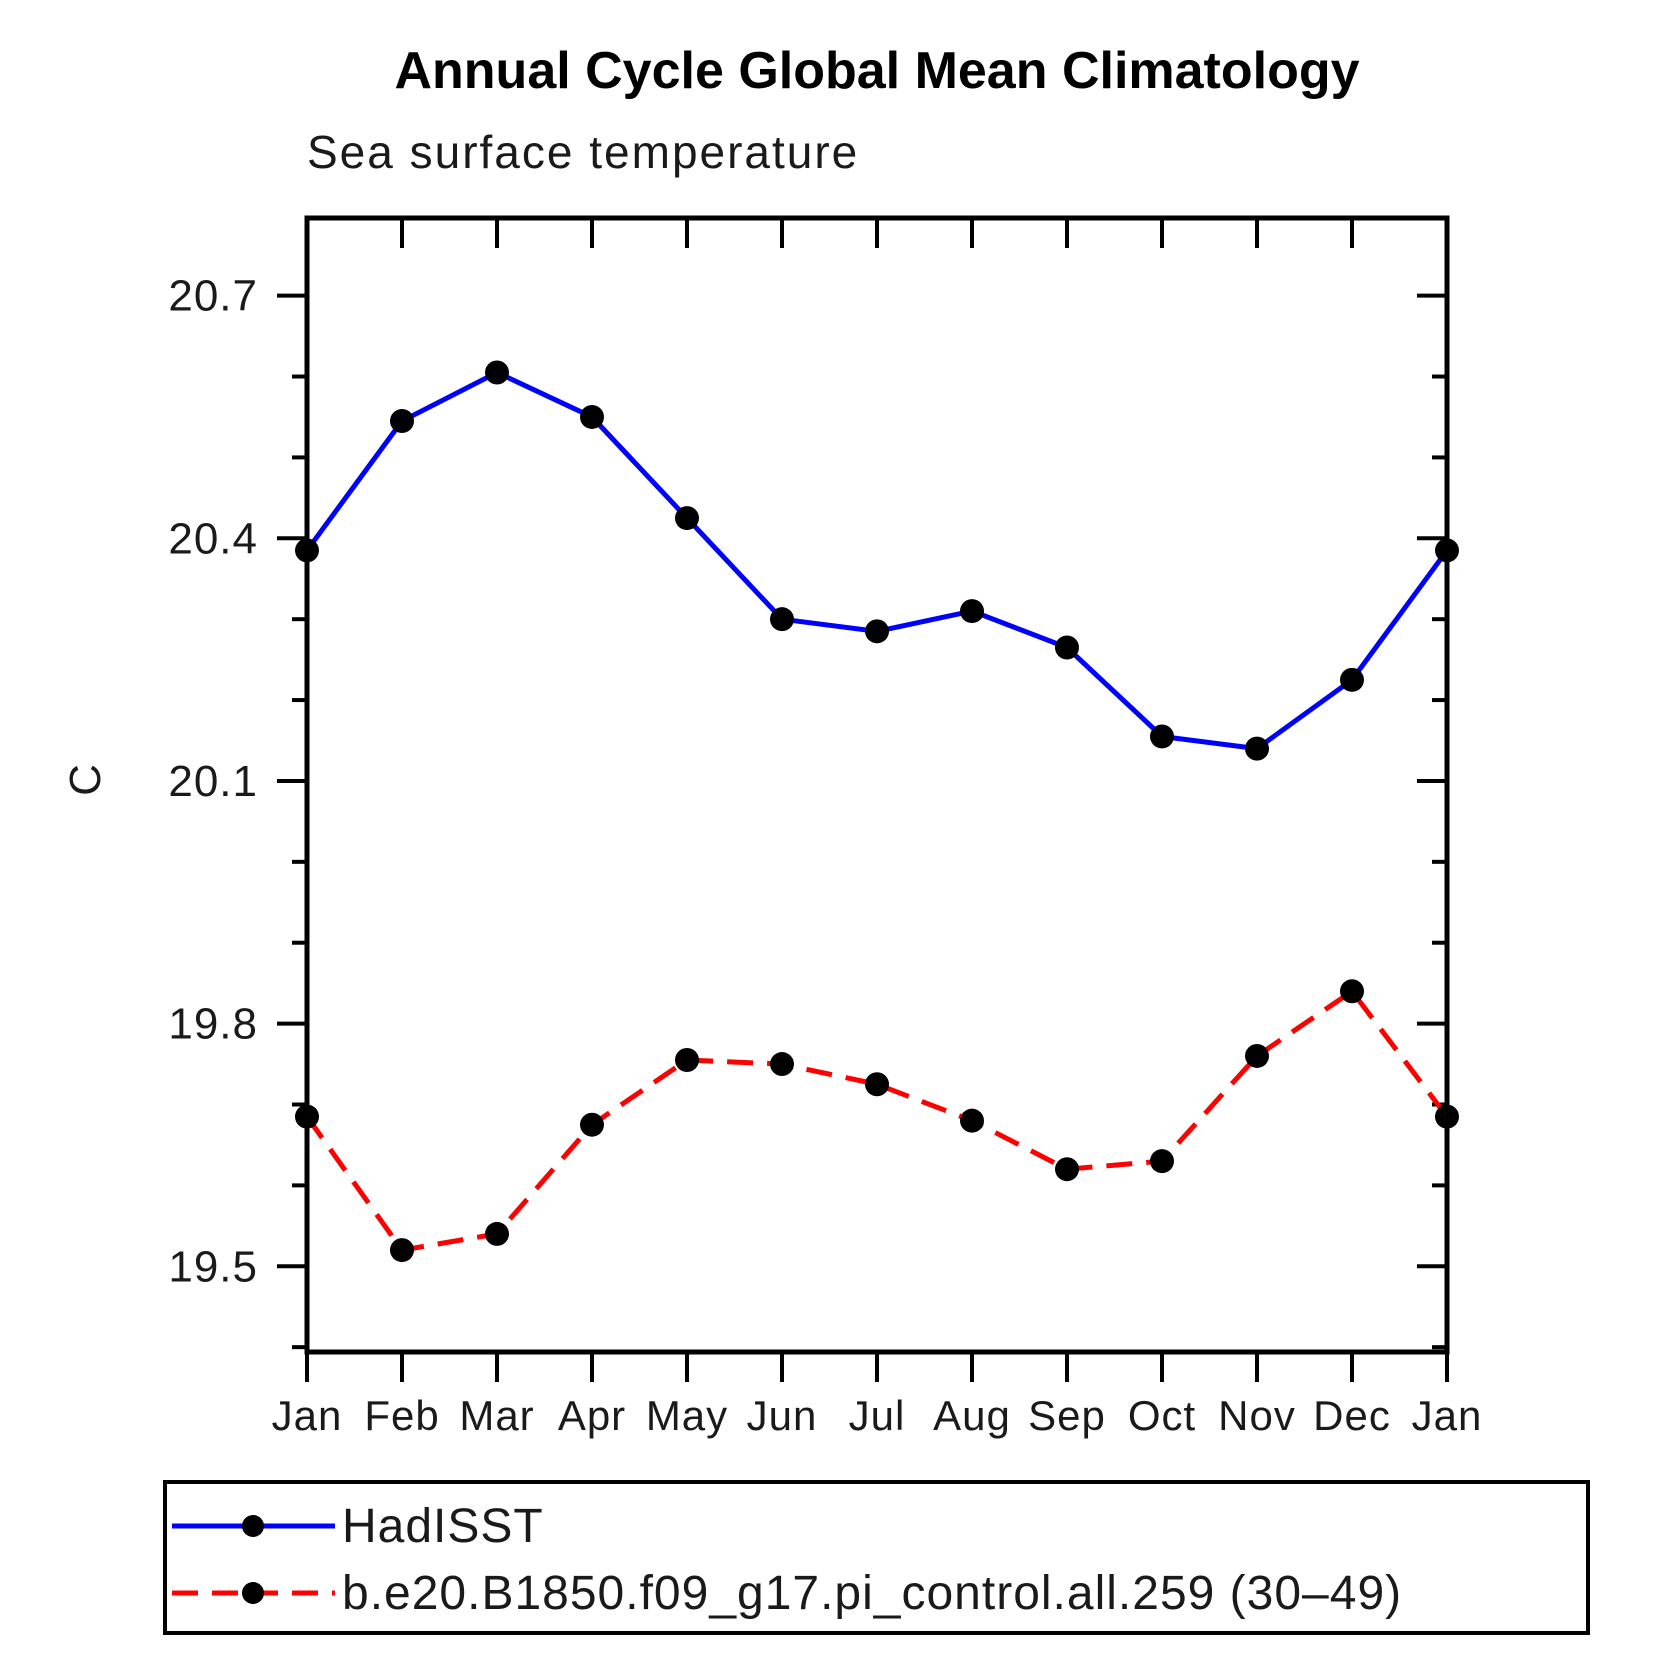 This screenshot has width=1674, height=1674. Describe the element at coordinates (213, 1266) in the screenshot. I see `y-tick-label: 19.5` at that location.